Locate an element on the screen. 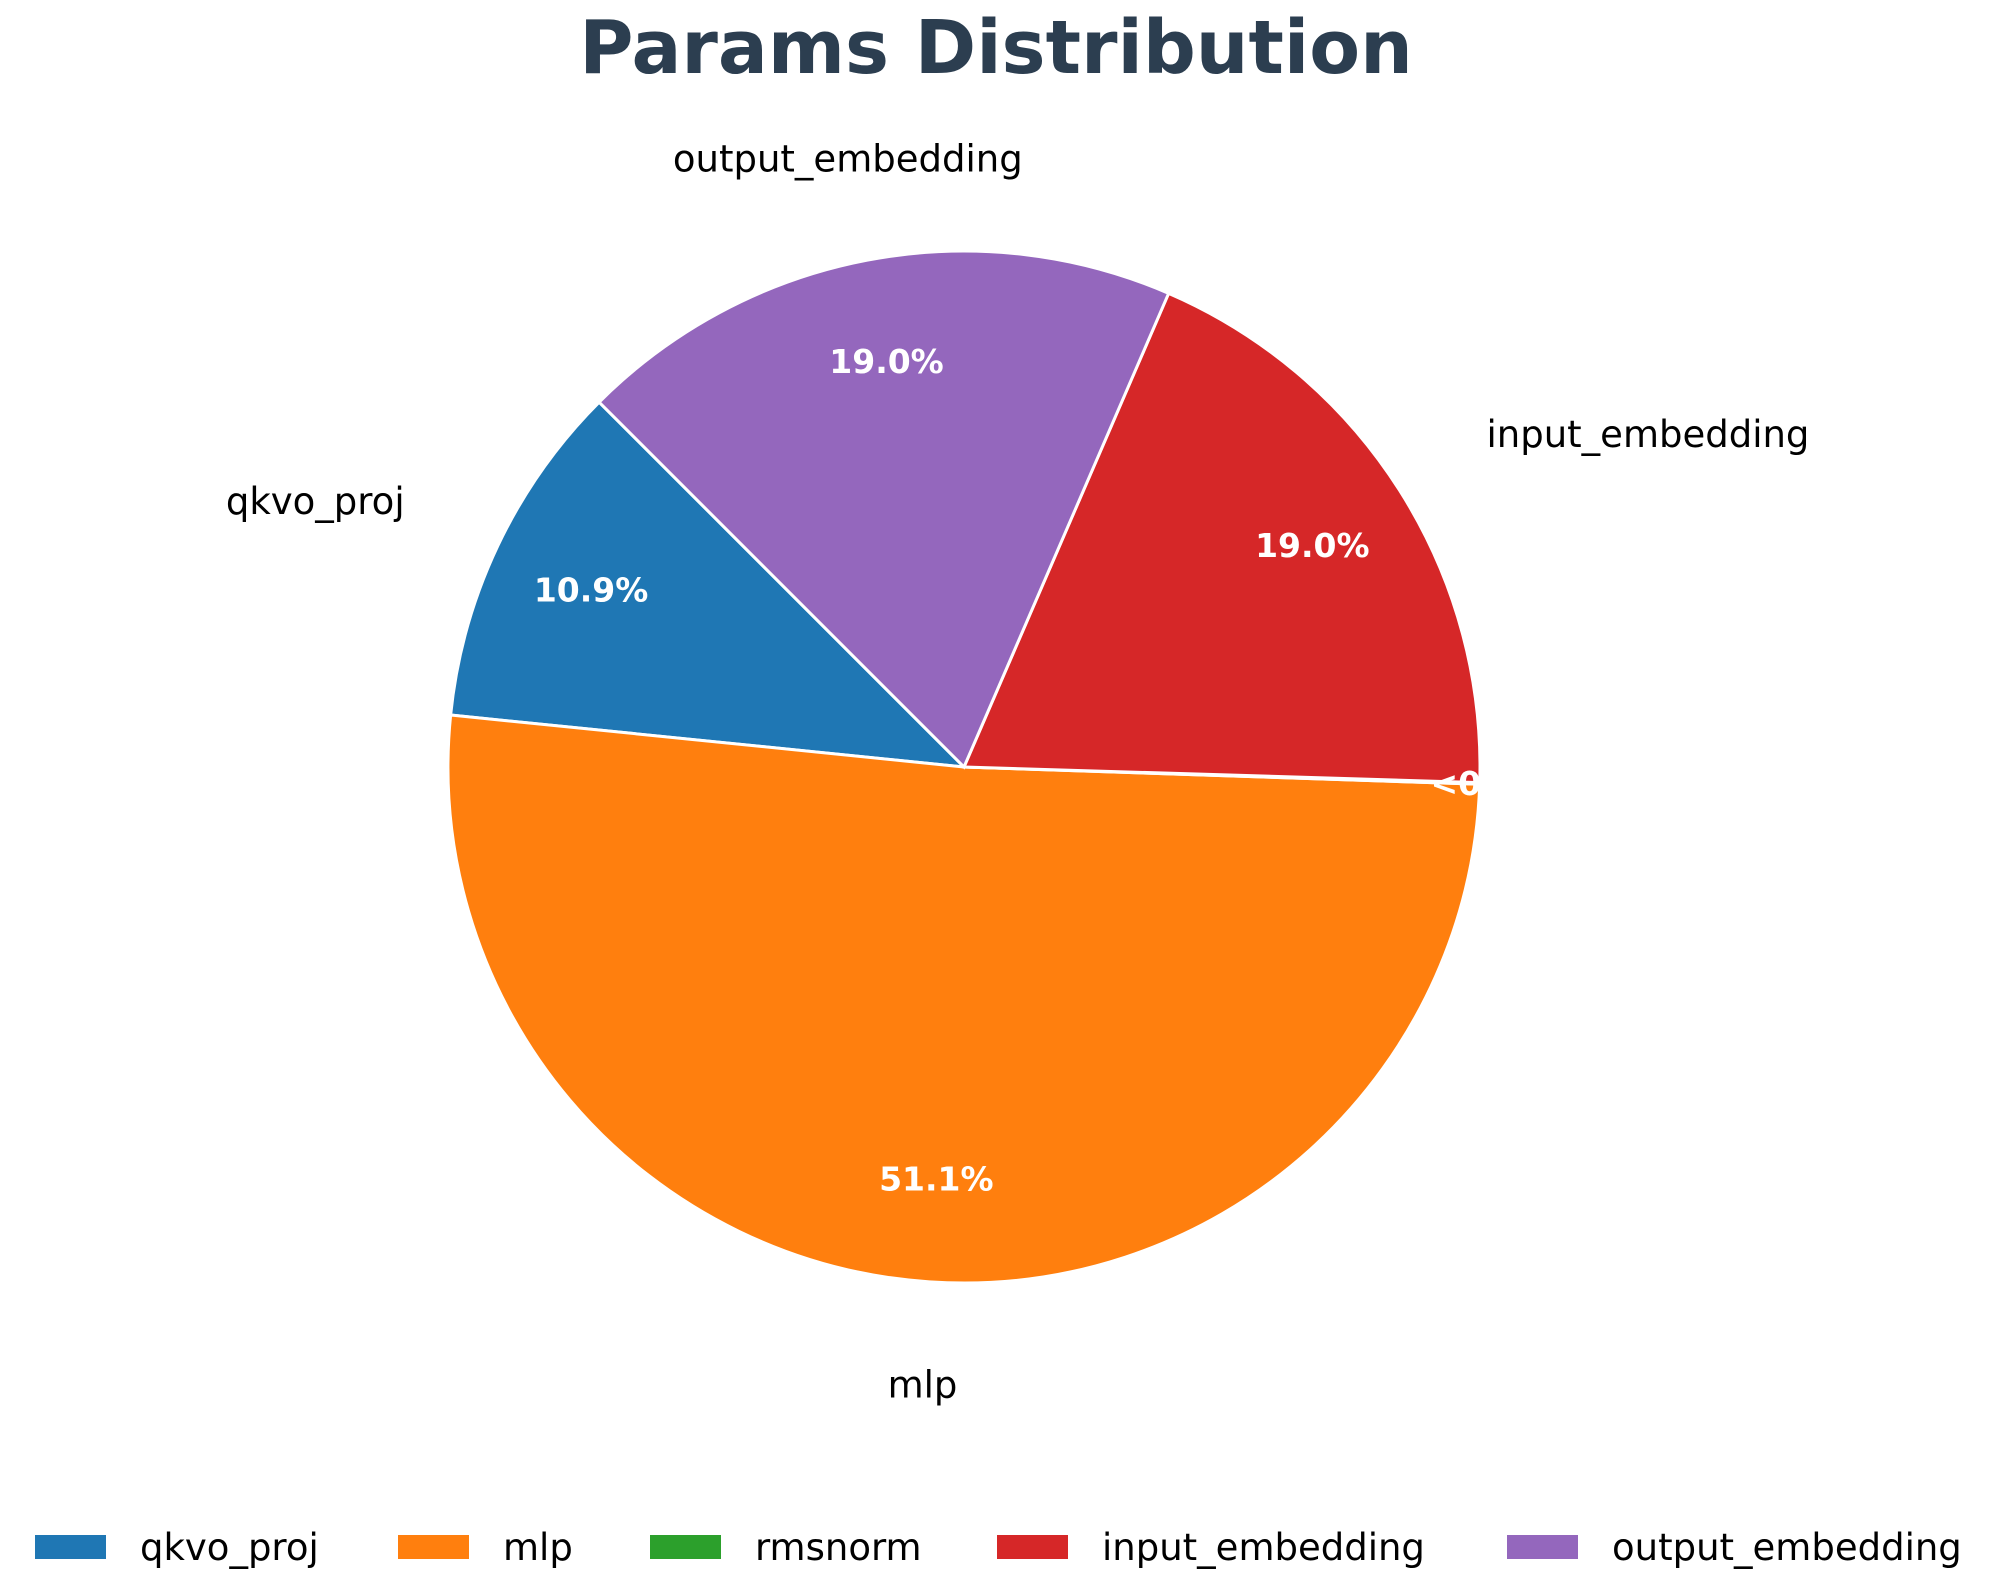  pie-slice-qkvo-proj is located at coordinates (708, 584).